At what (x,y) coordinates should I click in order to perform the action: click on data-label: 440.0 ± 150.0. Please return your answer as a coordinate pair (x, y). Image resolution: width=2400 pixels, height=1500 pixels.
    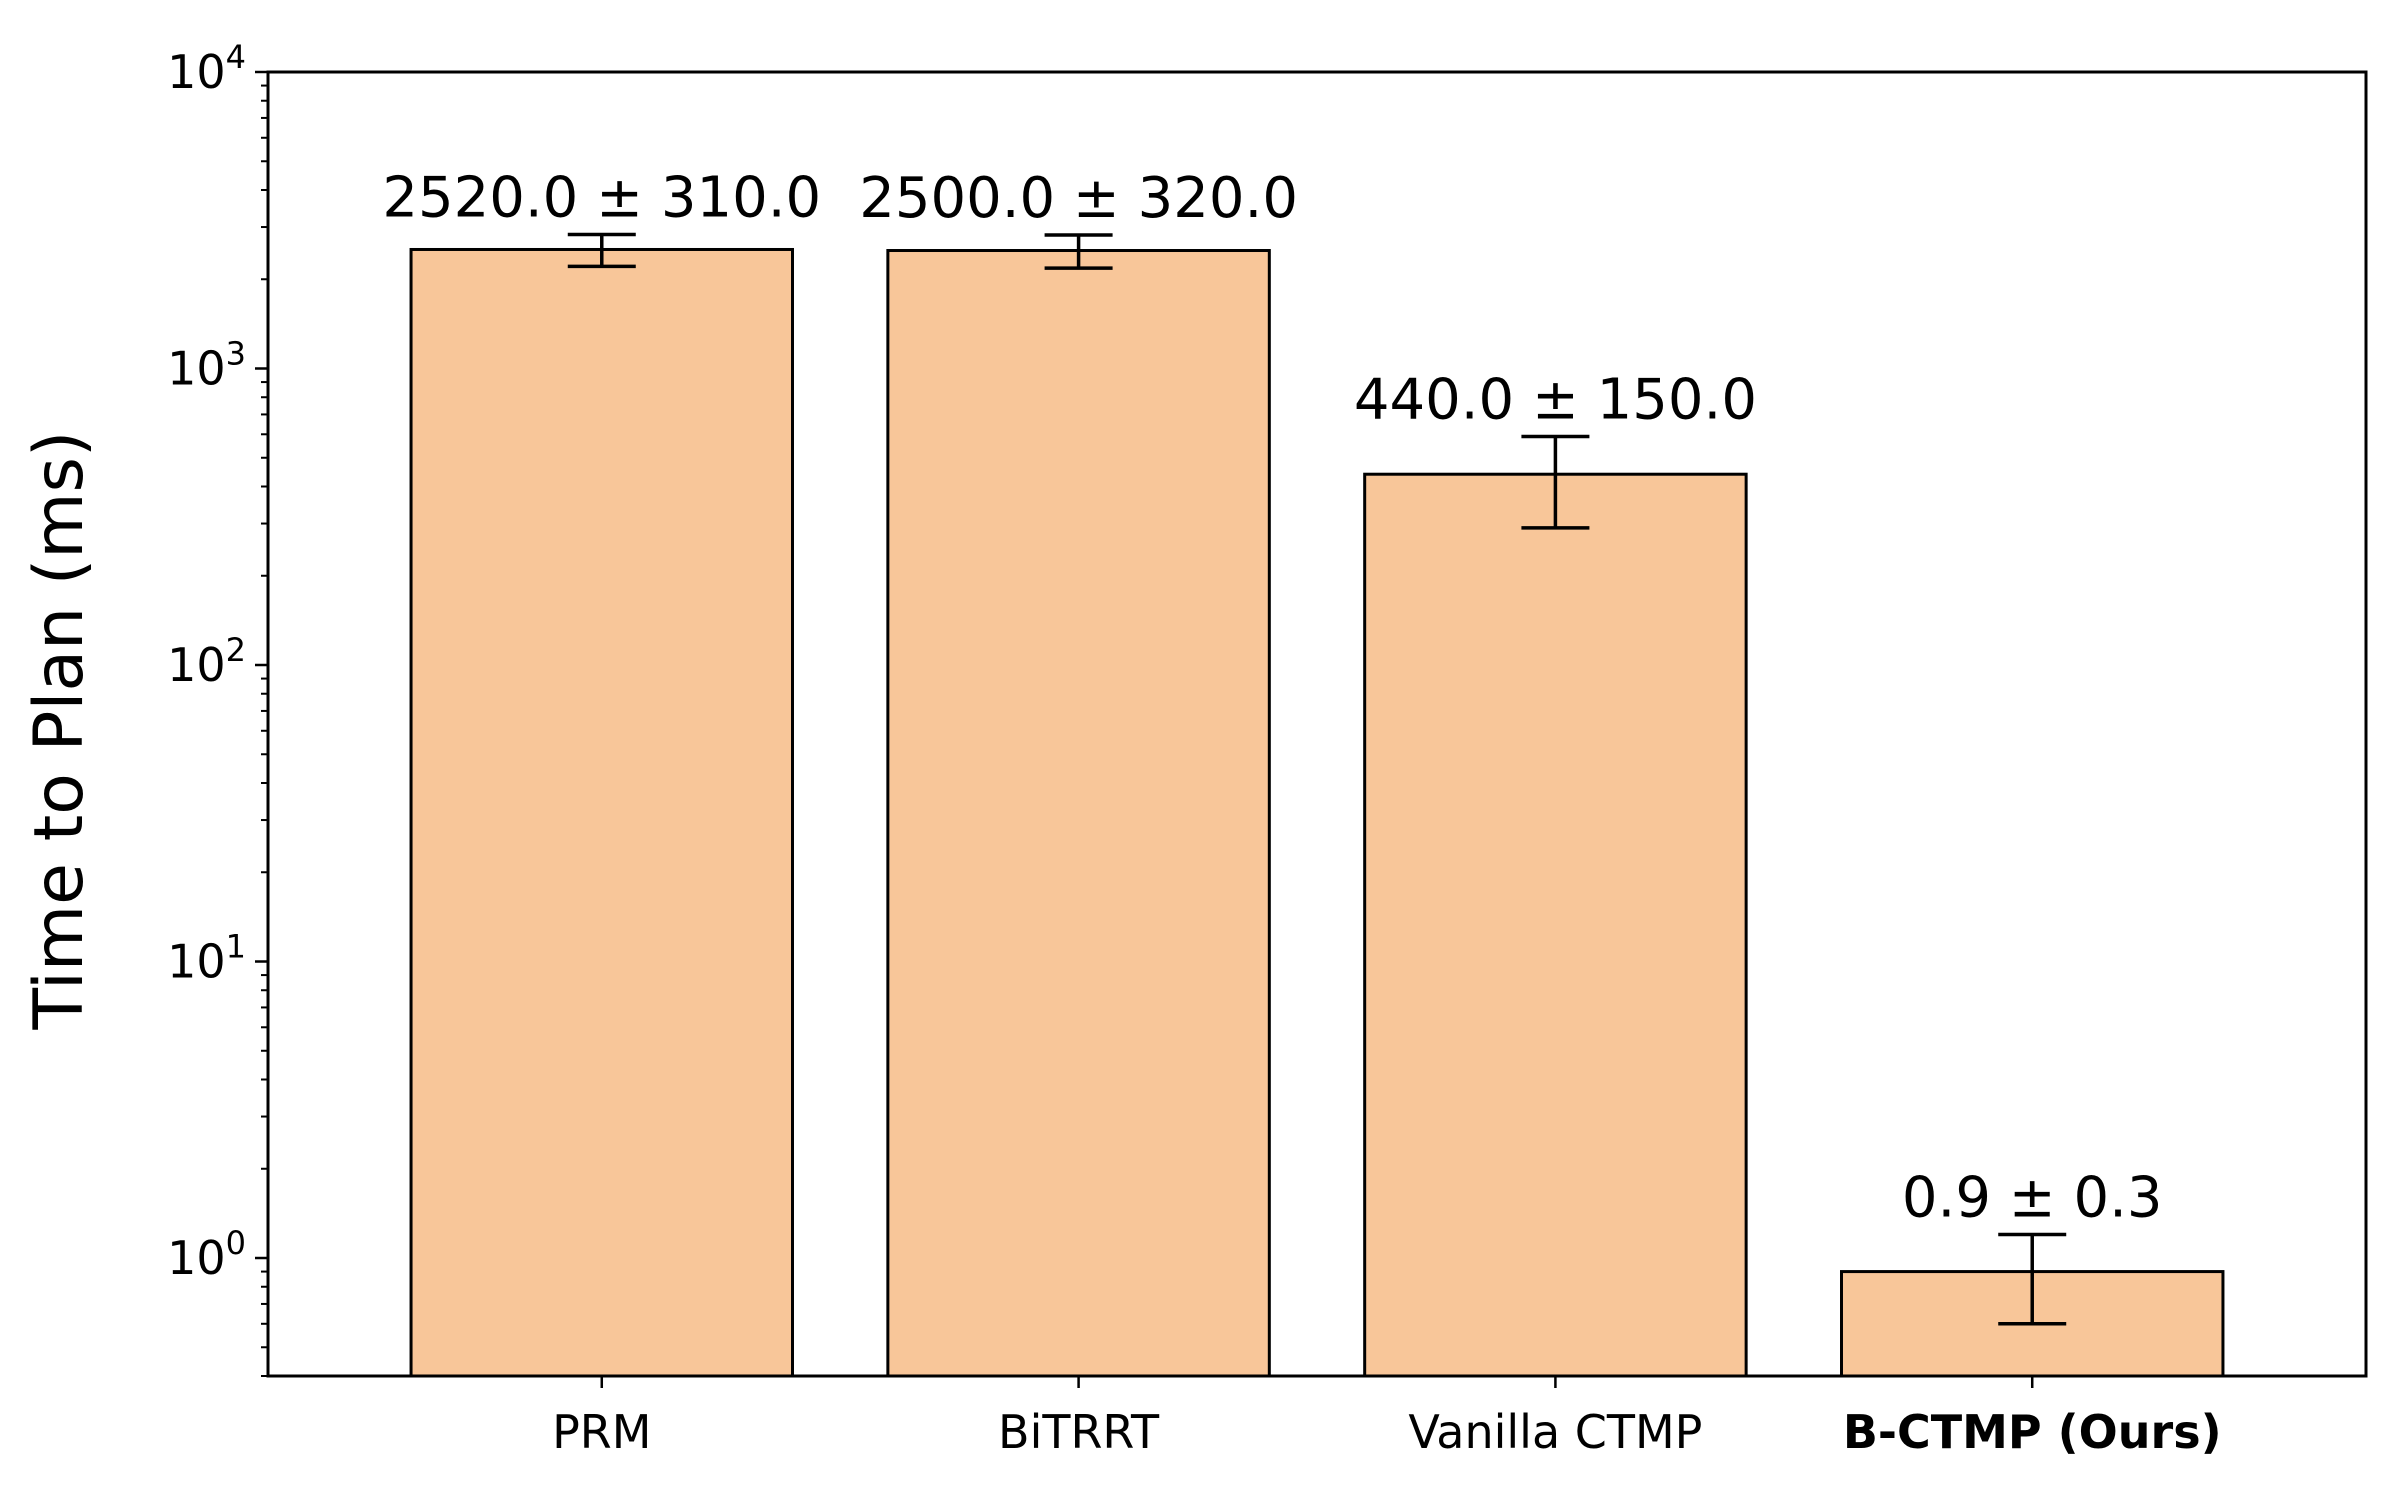
    Looking at the image, I should click on (1555, 399).